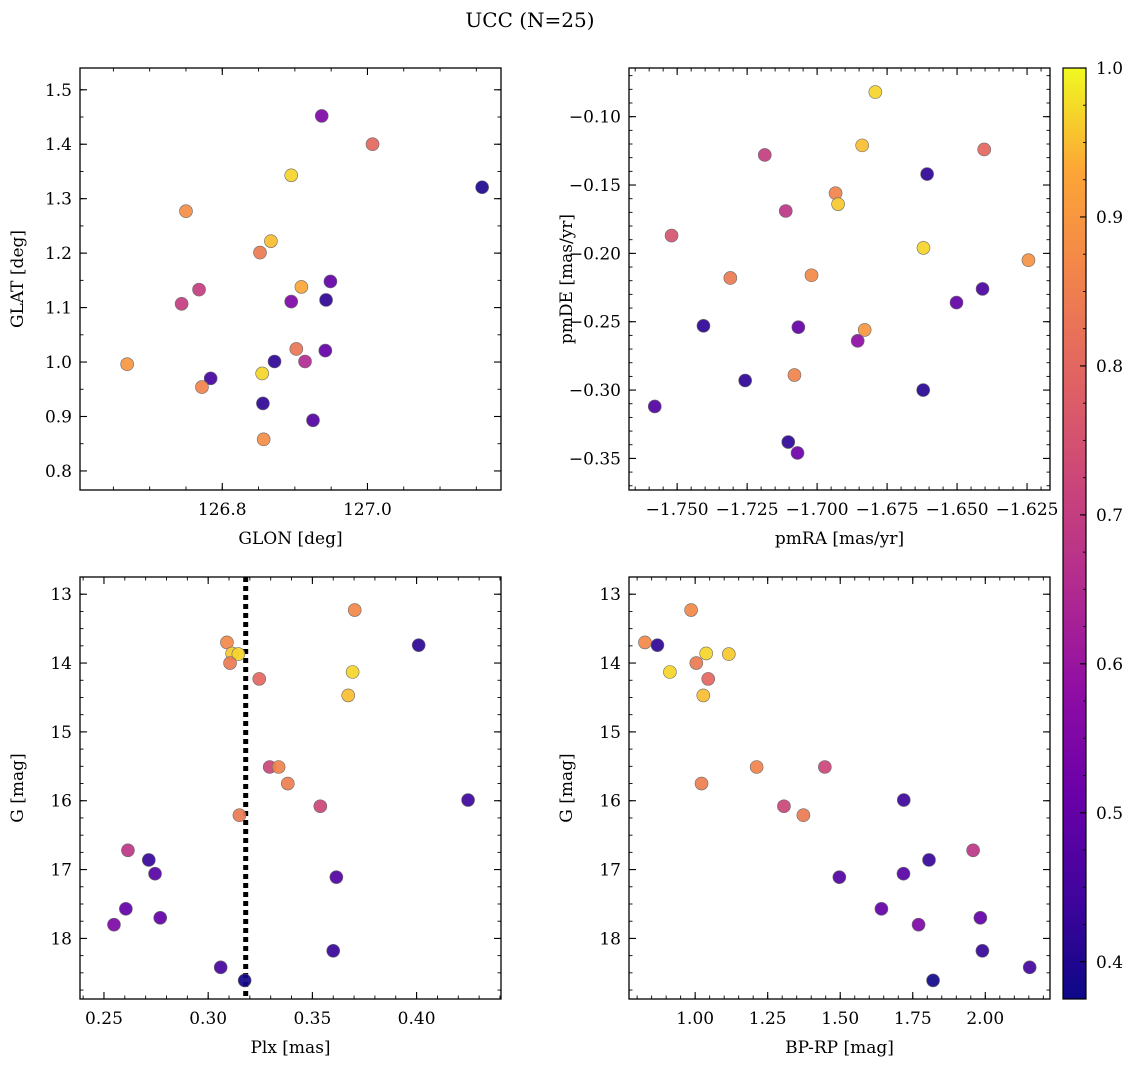  Describe the element at coordinates (985, 1019) in the screenshot. I see `x-tick-label: 2.00` at that location.